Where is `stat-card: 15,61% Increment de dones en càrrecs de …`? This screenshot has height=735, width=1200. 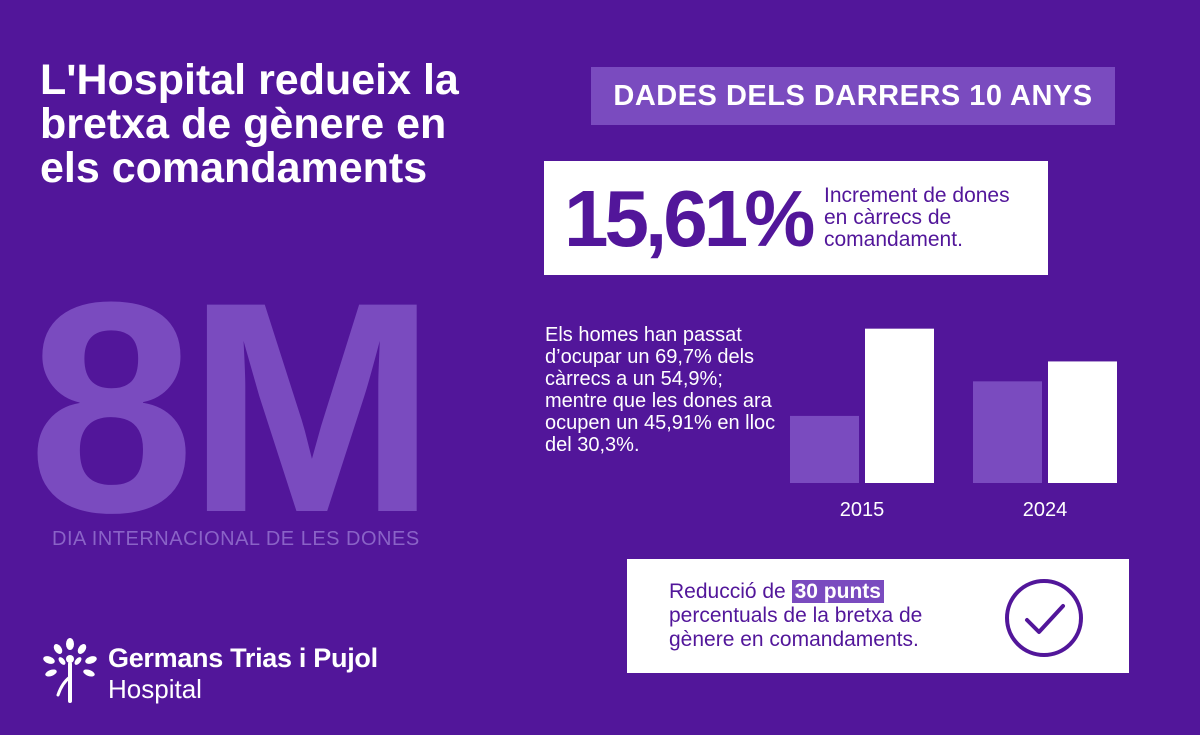 stat-card: 15,61% Increment de dones en càrrecs de … is located at coordinates (796, 218).